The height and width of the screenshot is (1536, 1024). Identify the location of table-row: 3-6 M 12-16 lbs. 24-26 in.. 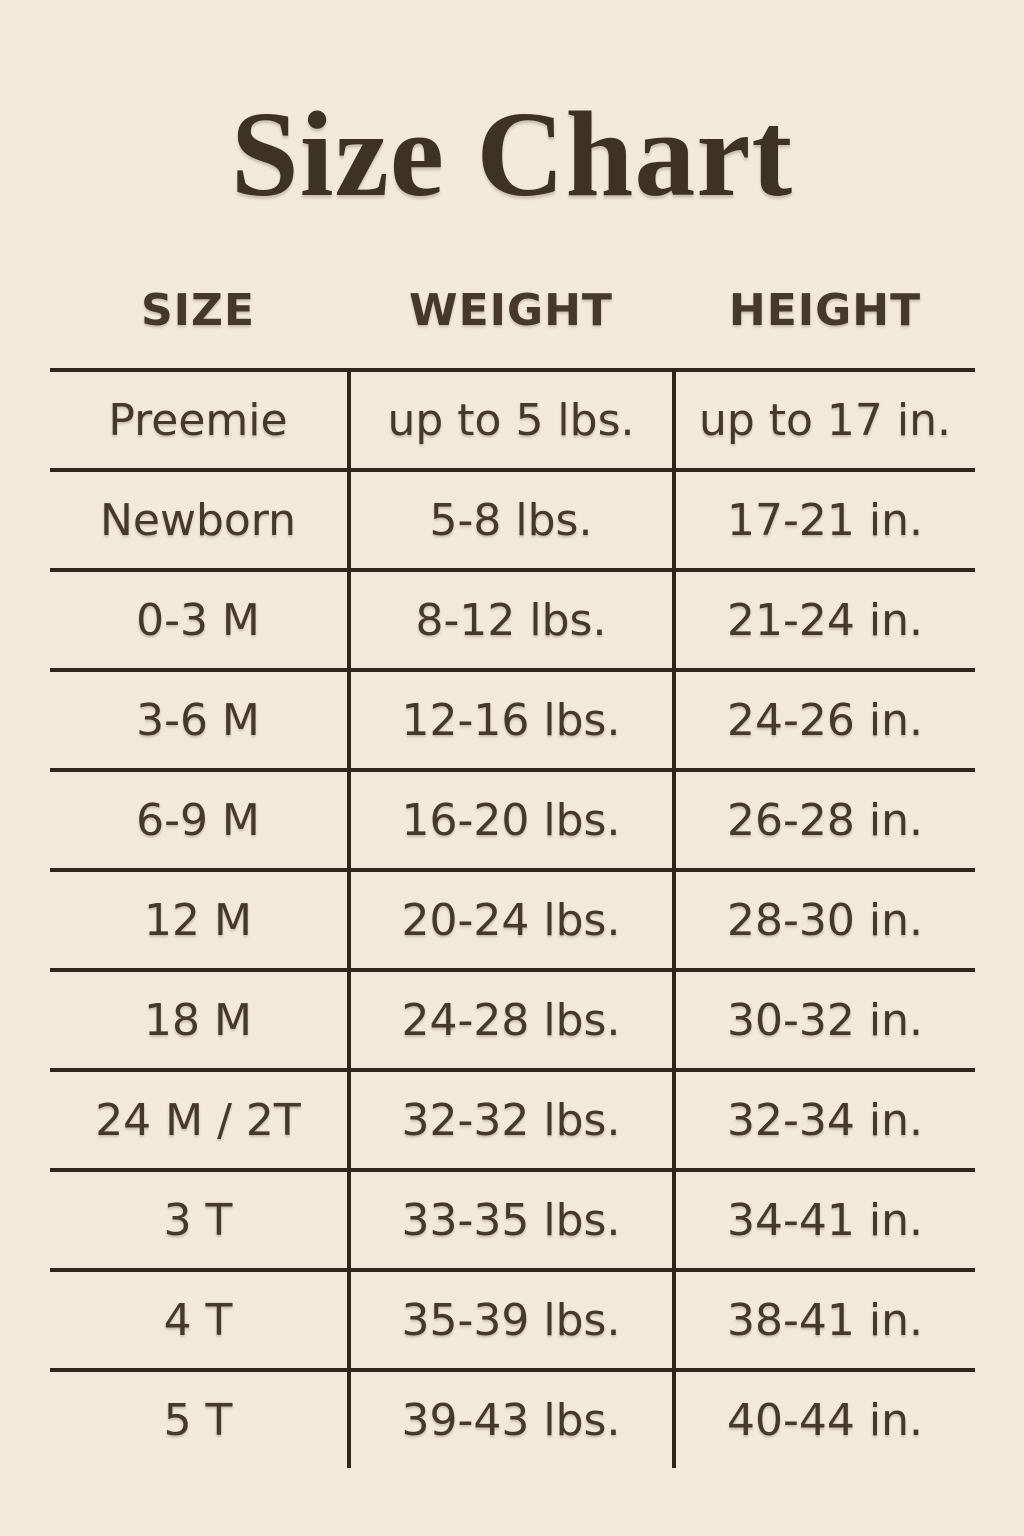
(512, 718).